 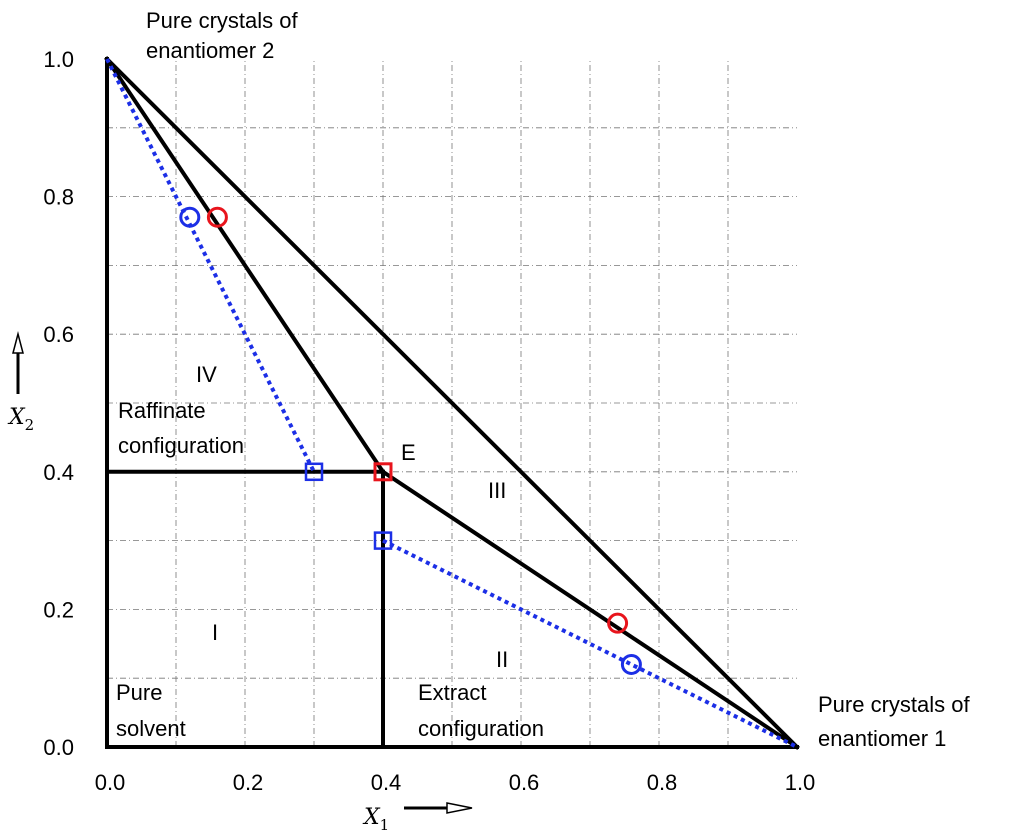 What do you see at coordinates (20, 419) in the screenshot?
I see `svg-text: X2` at bounding box center [20, 419].